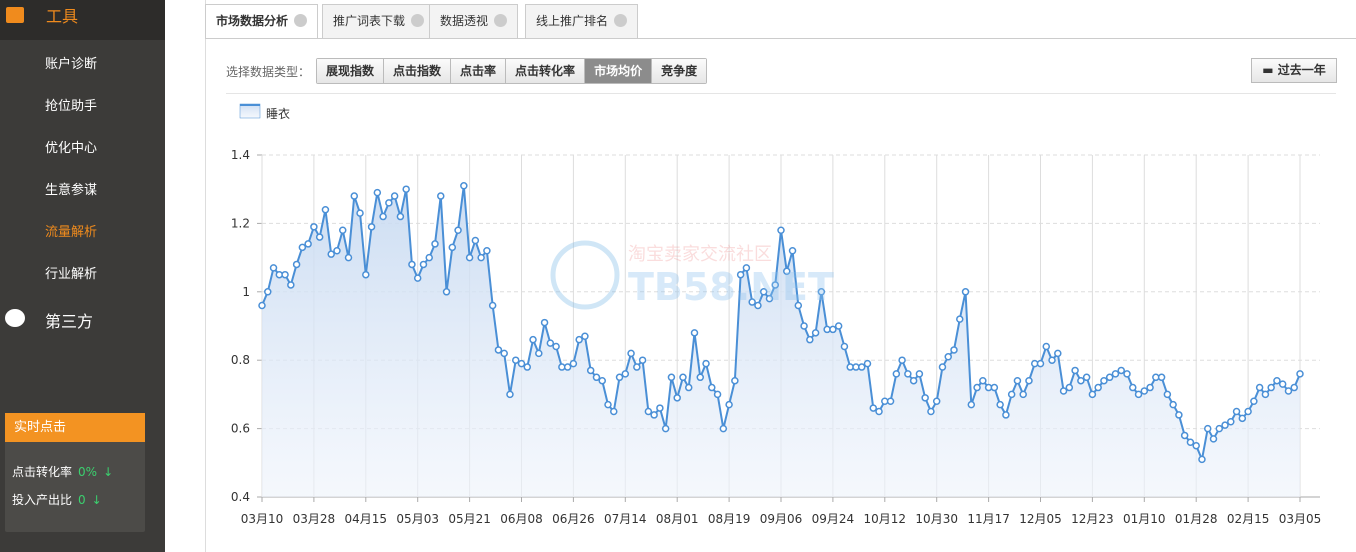 This screenshot has width=1356, height=552. Describe the element at coordinates (75, 427) in the screenshot. I see `panel-title: 实时点击` at that location.